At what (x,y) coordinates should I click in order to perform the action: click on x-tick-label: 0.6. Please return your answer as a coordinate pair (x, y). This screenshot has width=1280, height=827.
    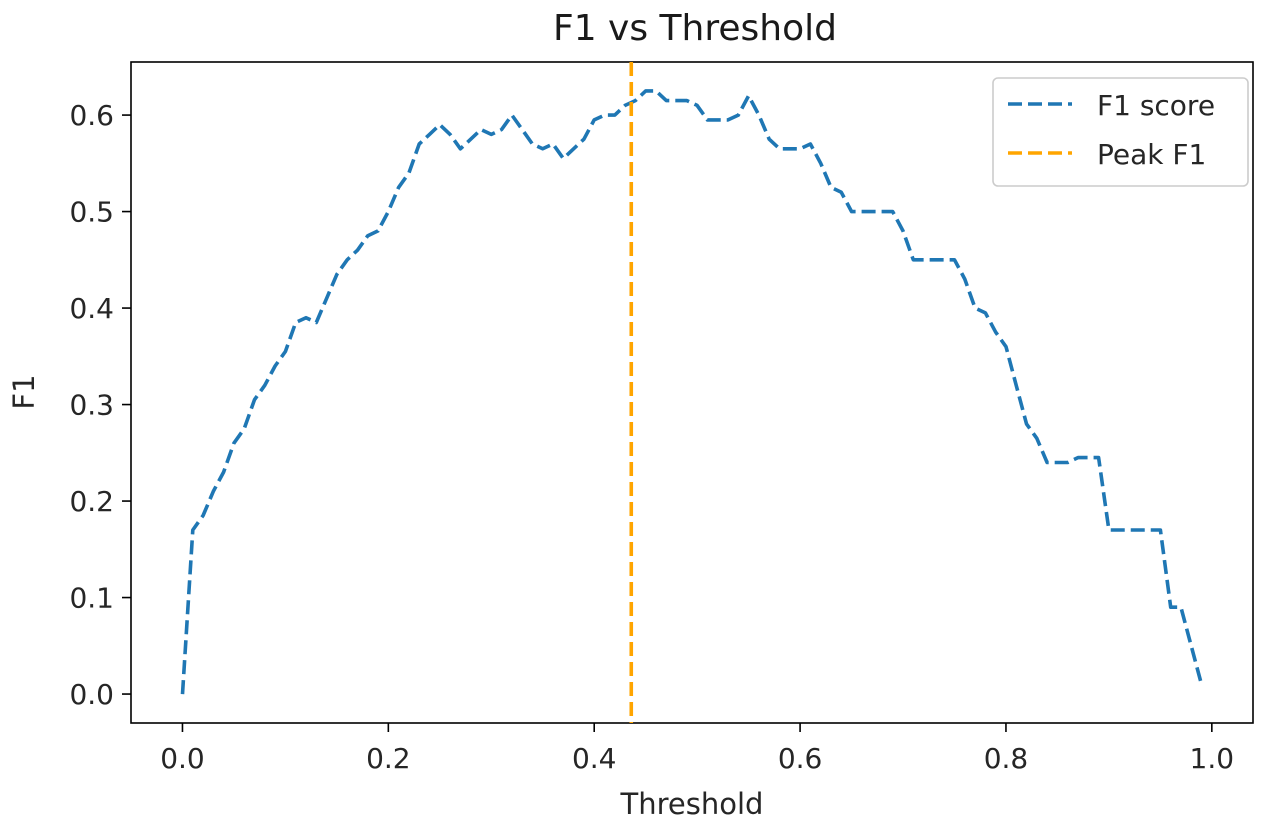
    Looking at the image, I should click on (800, 758).